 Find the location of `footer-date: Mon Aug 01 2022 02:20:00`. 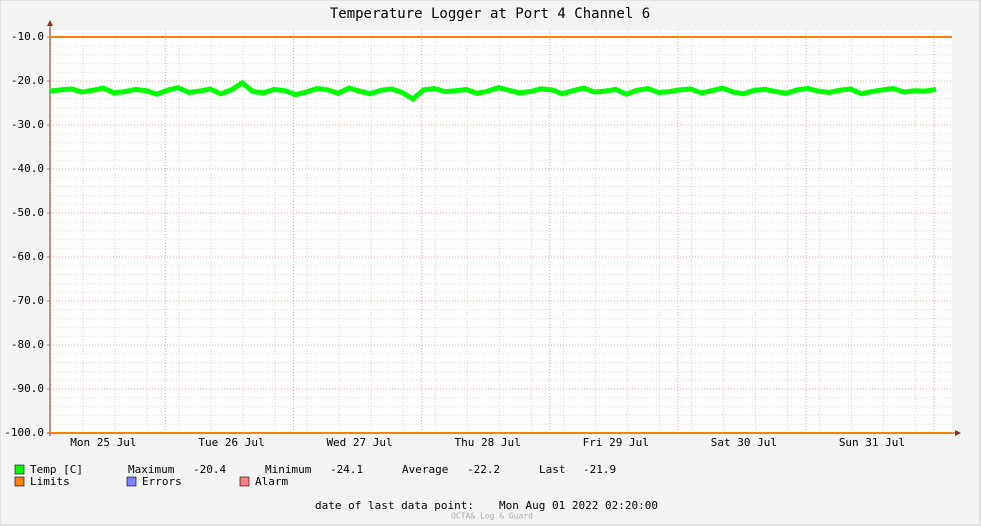

footer-date: Mon Aug 01 2022 02:20:00 is located at coordinates (578, 505).